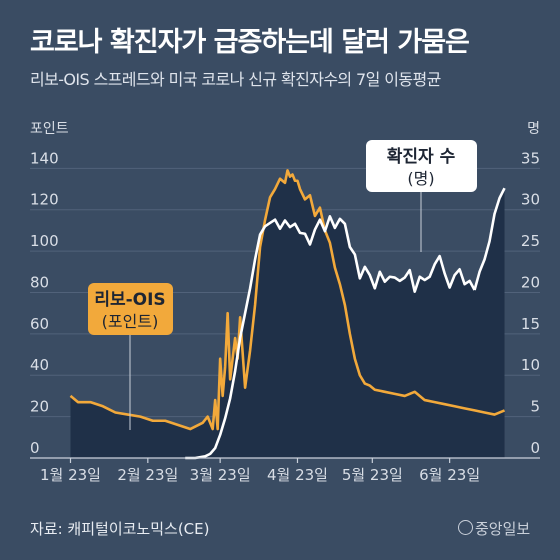 Image resolution: width=560 pixels, height=560 pixels. I want to click on cases-callout-box, so click(421, 166).